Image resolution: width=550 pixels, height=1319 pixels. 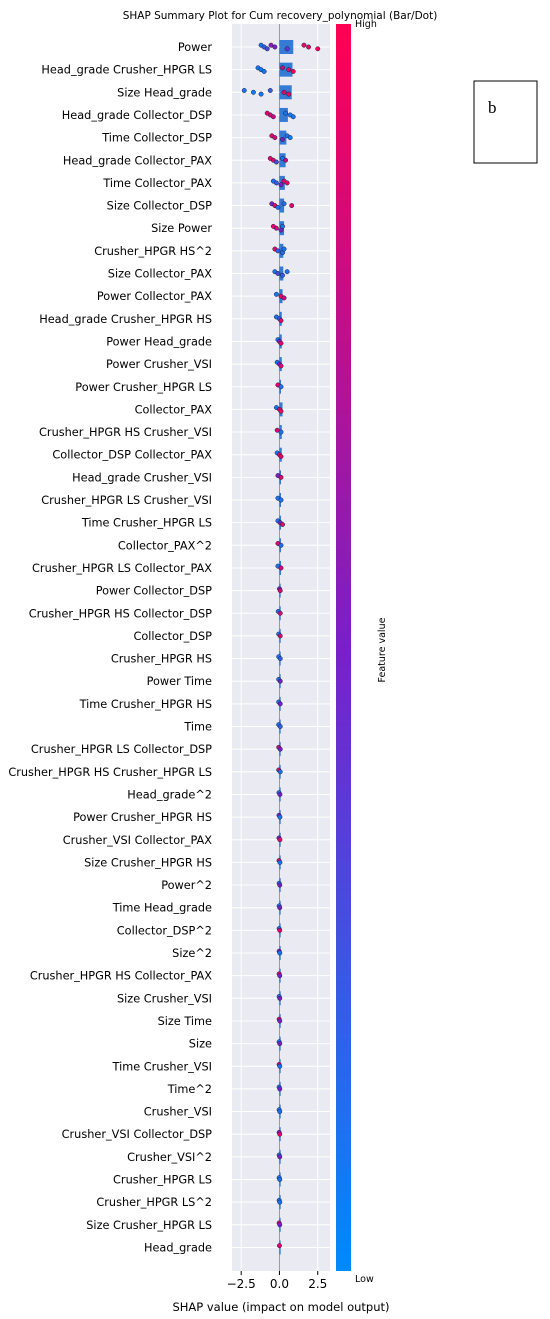 I want to click on feature-label: Crusher_HPGR LS, so click(x=162, y=1180).